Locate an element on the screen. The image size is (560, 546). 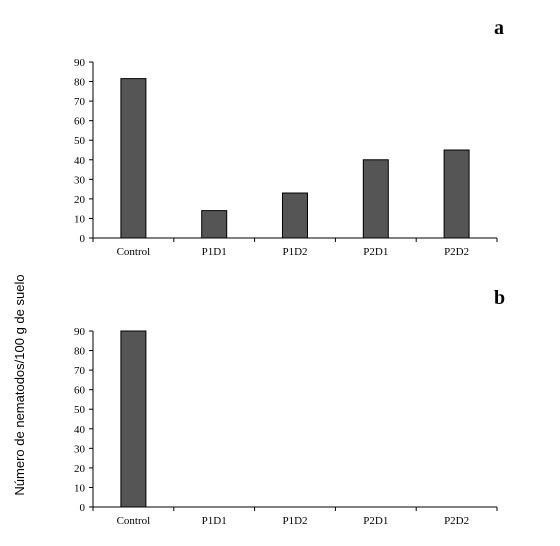
bar-p2d1 is located at coordinates (375, 199).